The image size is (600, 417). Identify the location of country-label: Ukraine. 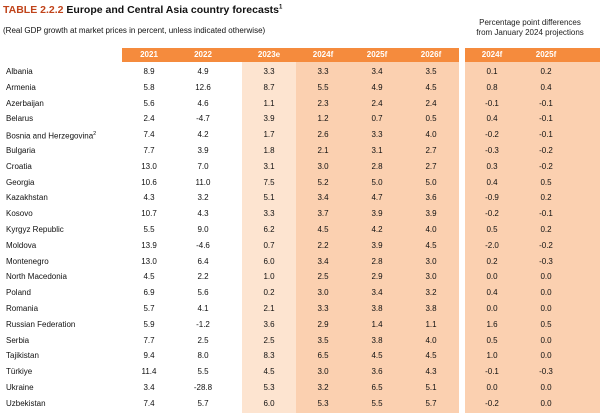
(20, 387).